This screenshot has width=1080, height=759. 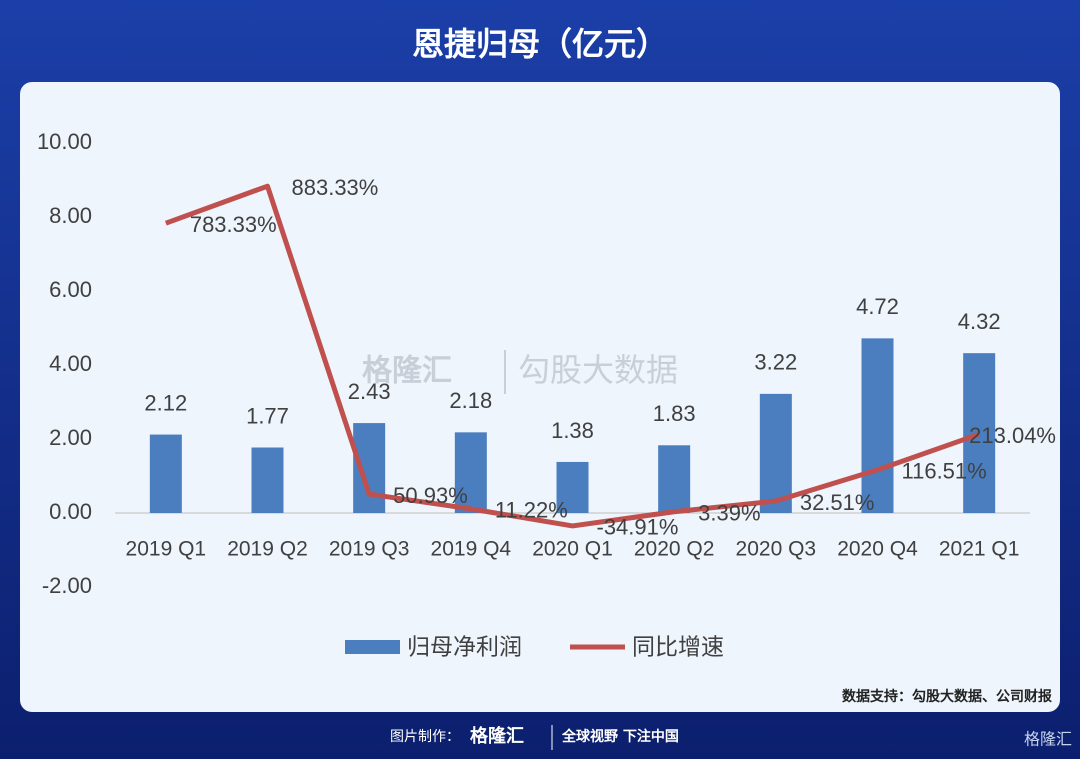 I want to click on legend-swatch, so click(x=372, y=647).